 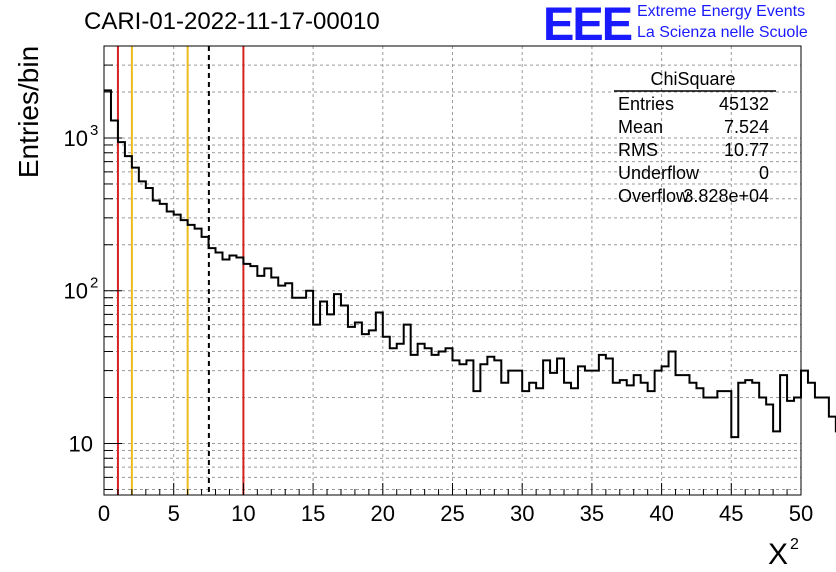 I want to click on eee-logo: EEE, so click(x=588, y=25).